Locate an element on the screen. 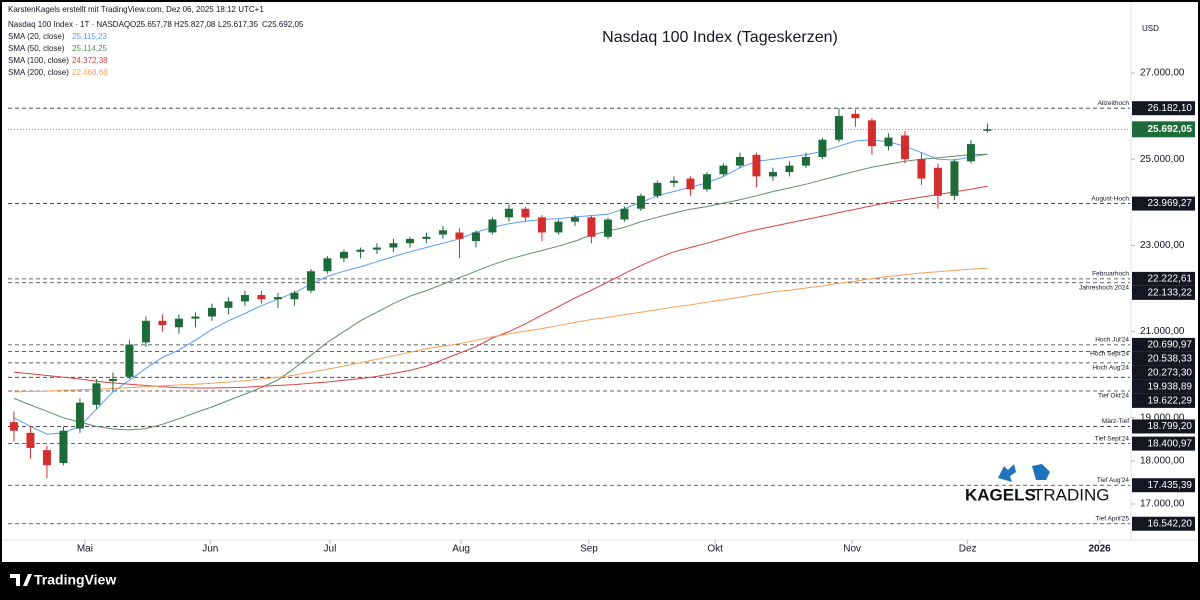  legend-name: SMA (200, close) is located at coordinates (38, 72).